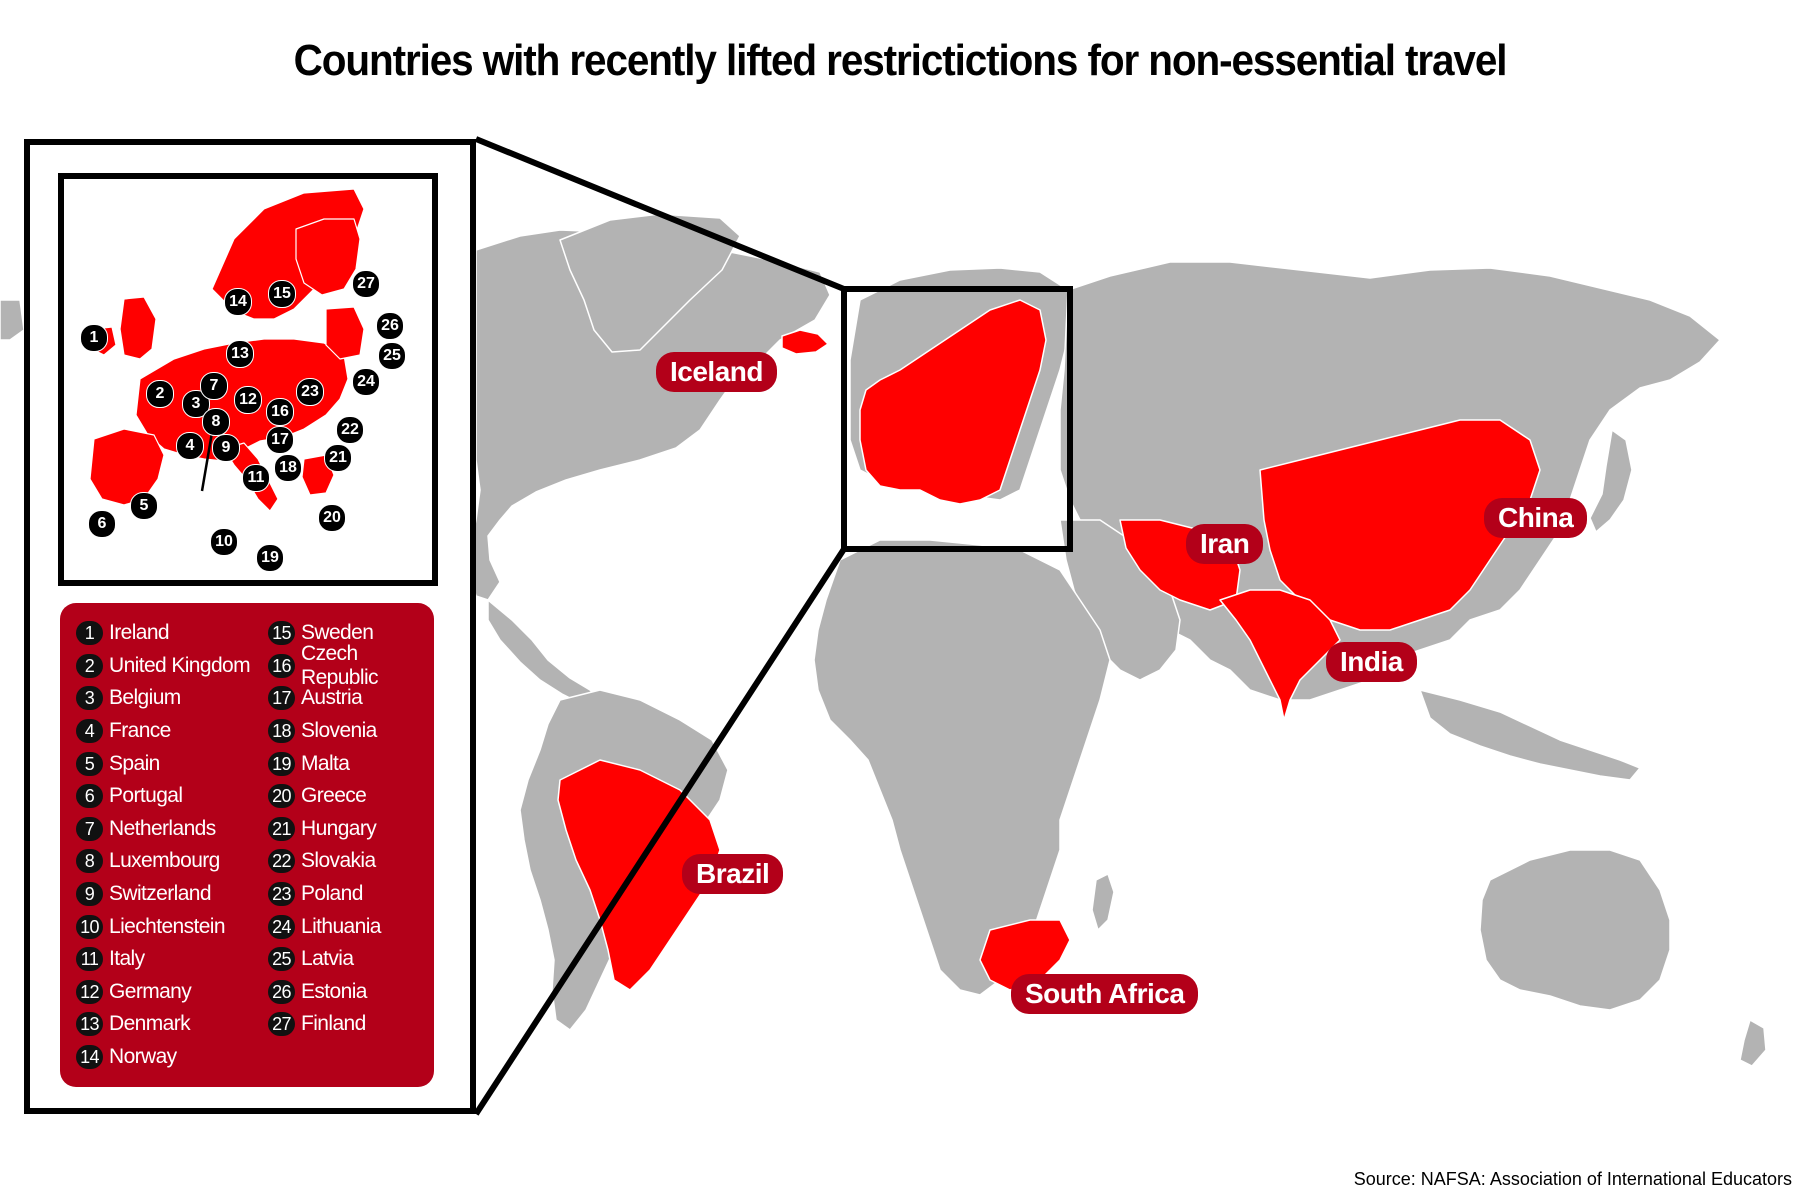 The image size is (1800, 1200). I want to click on legend-item: 13 Denmark, so click(163, 1024).